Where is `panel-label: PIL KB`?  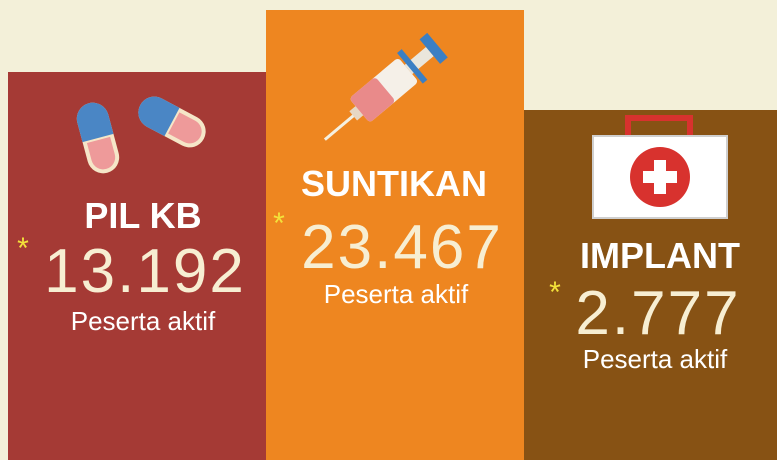 panel-label: PIL KB is located at coordinates (142, 215).